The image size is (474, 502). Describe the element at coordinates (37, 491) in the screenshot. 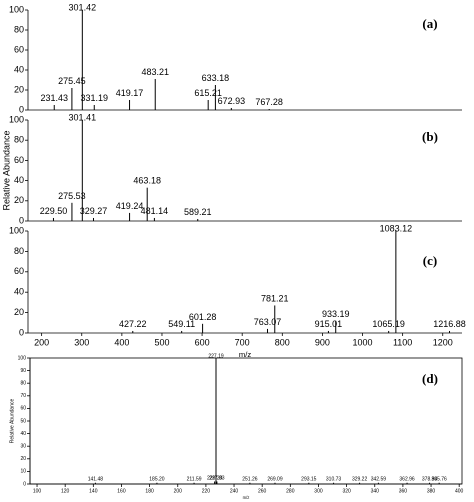

I see `x-tick-label: 100` at that location.